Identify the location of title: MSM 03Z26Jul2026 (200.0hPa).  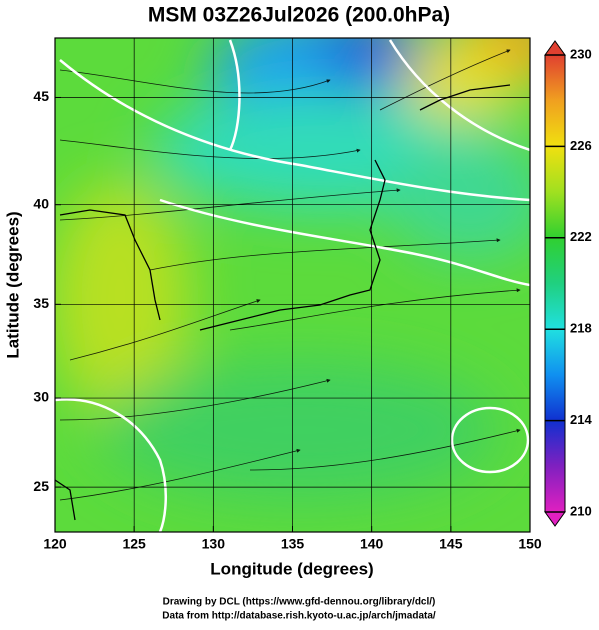
(299, 15).